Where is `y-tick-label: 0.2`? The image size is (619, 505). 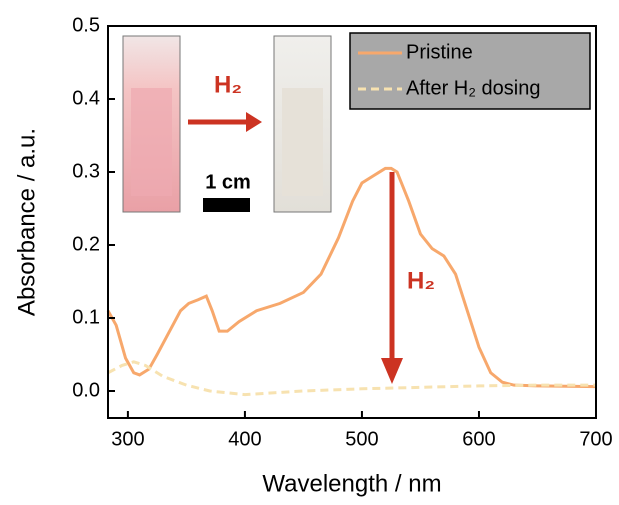
y-tick-label: 0.2 is located at coordinates (86, 244).